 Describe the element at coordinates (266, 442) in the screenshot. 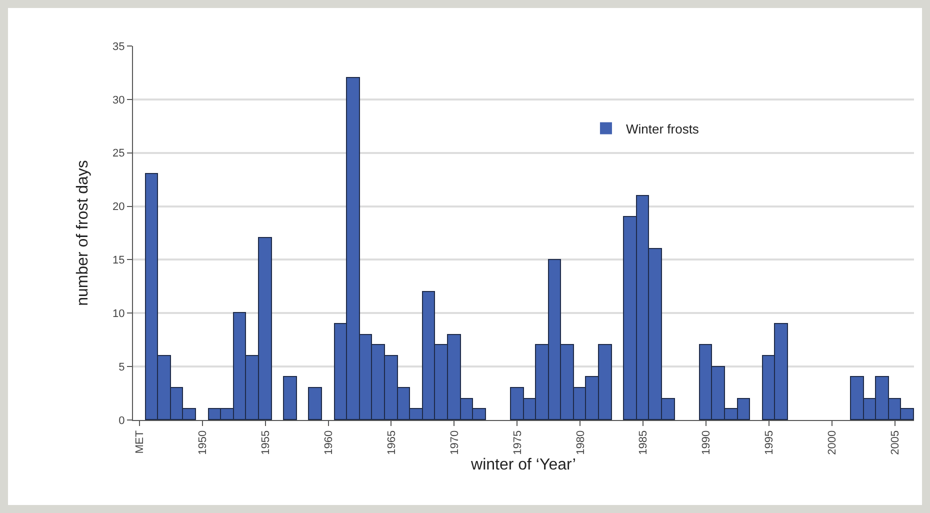

I see `x-tick-label: 1955` at that location.